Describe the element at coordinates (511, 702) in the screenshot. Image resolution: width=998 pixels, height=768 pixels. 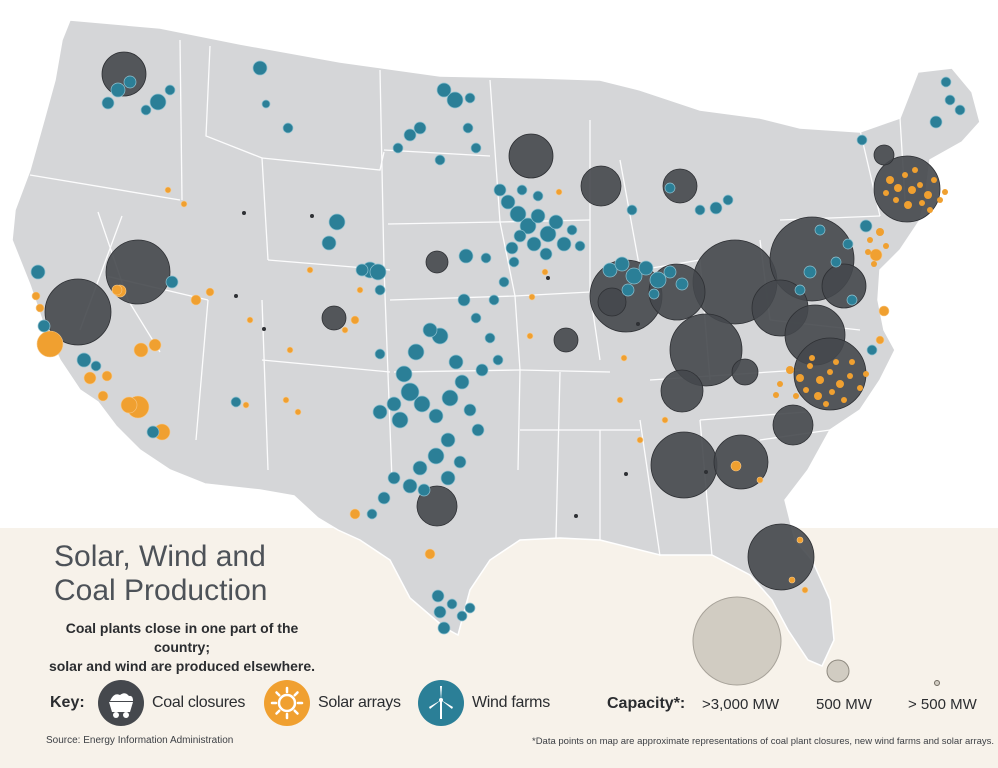
I see `key-wind-label: Wind farms` at that location.